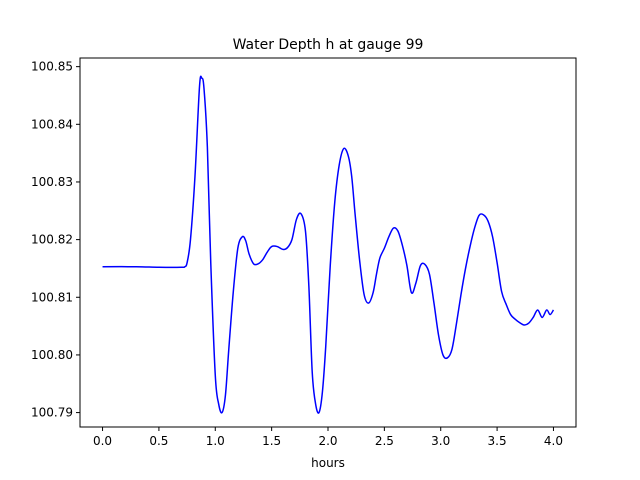  What do you see at coordinates (52, 182) in the screenshot?
I see `y-tick-label: 100.83` at bounding box center [52, 182].